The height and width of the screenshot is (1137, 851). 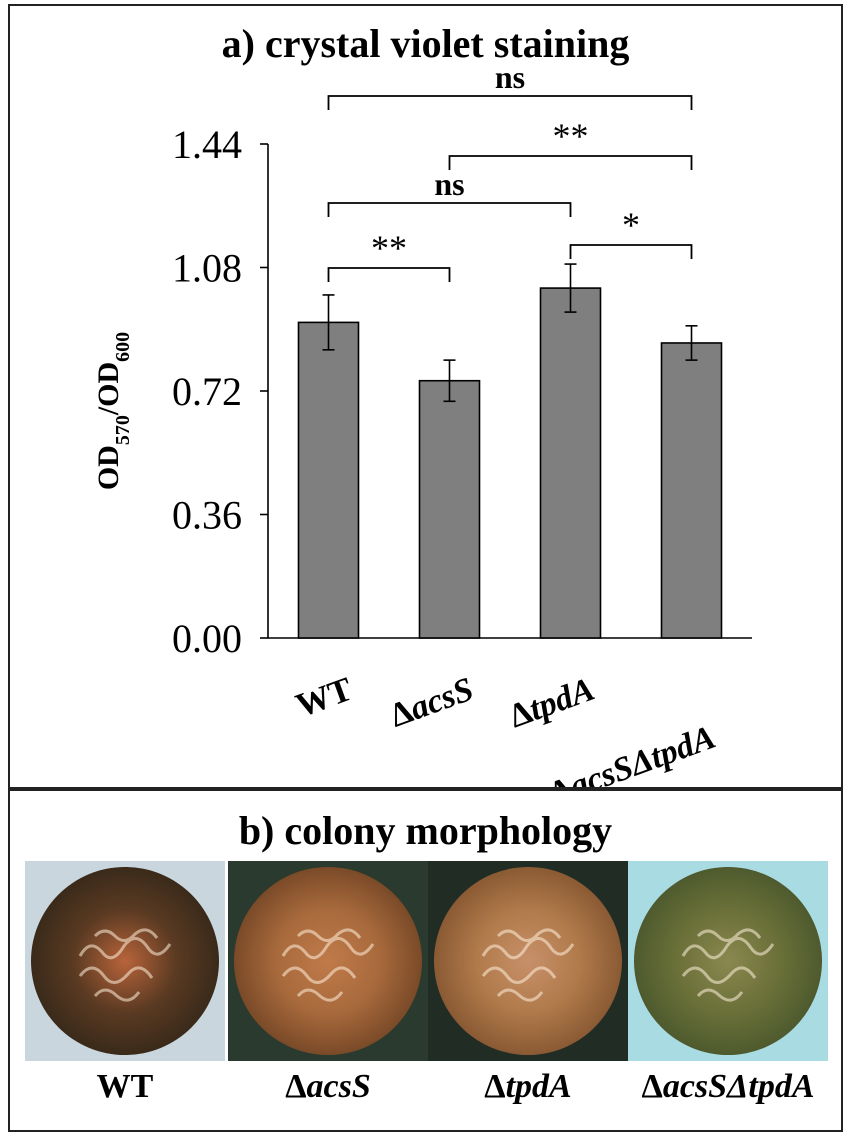 What do you see at coordinates (425, 43) in the screenshot?
I see `chart-title: a) crystal violet staining` at bounding box center [425, 43].